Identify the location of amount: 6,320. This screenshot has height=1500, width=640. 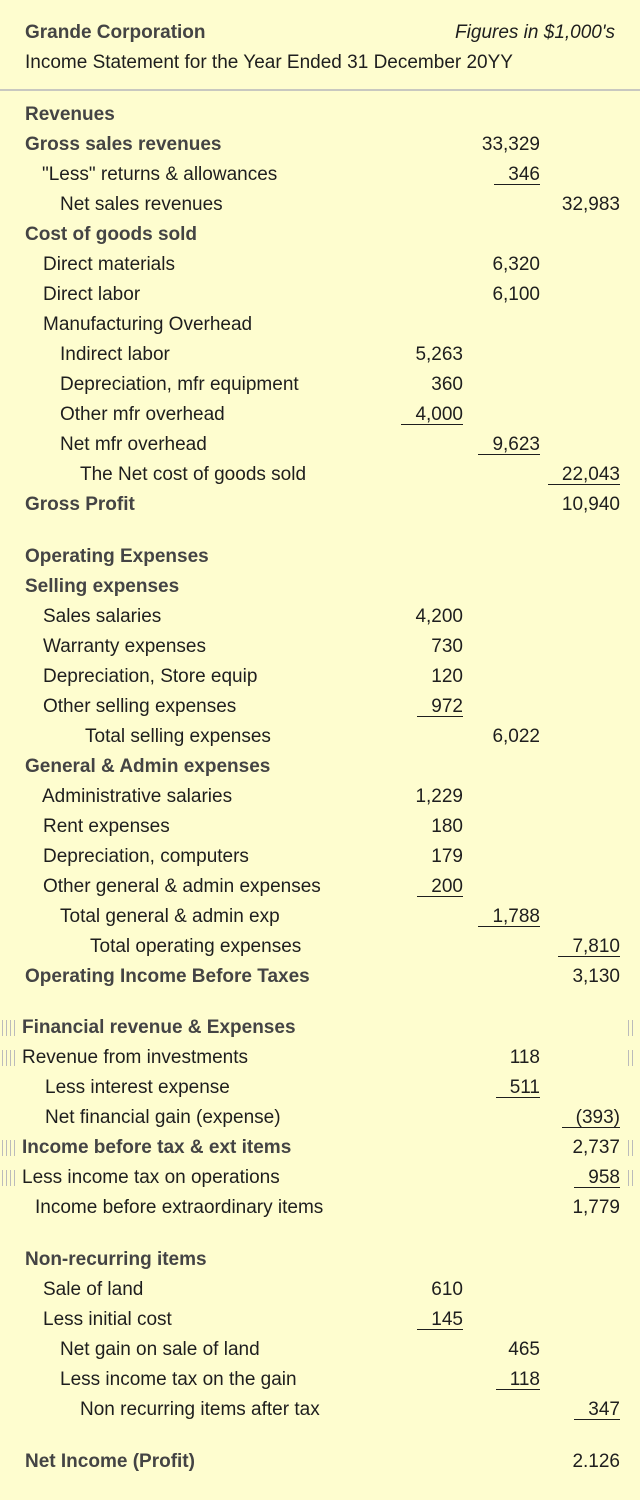
(516, 264).